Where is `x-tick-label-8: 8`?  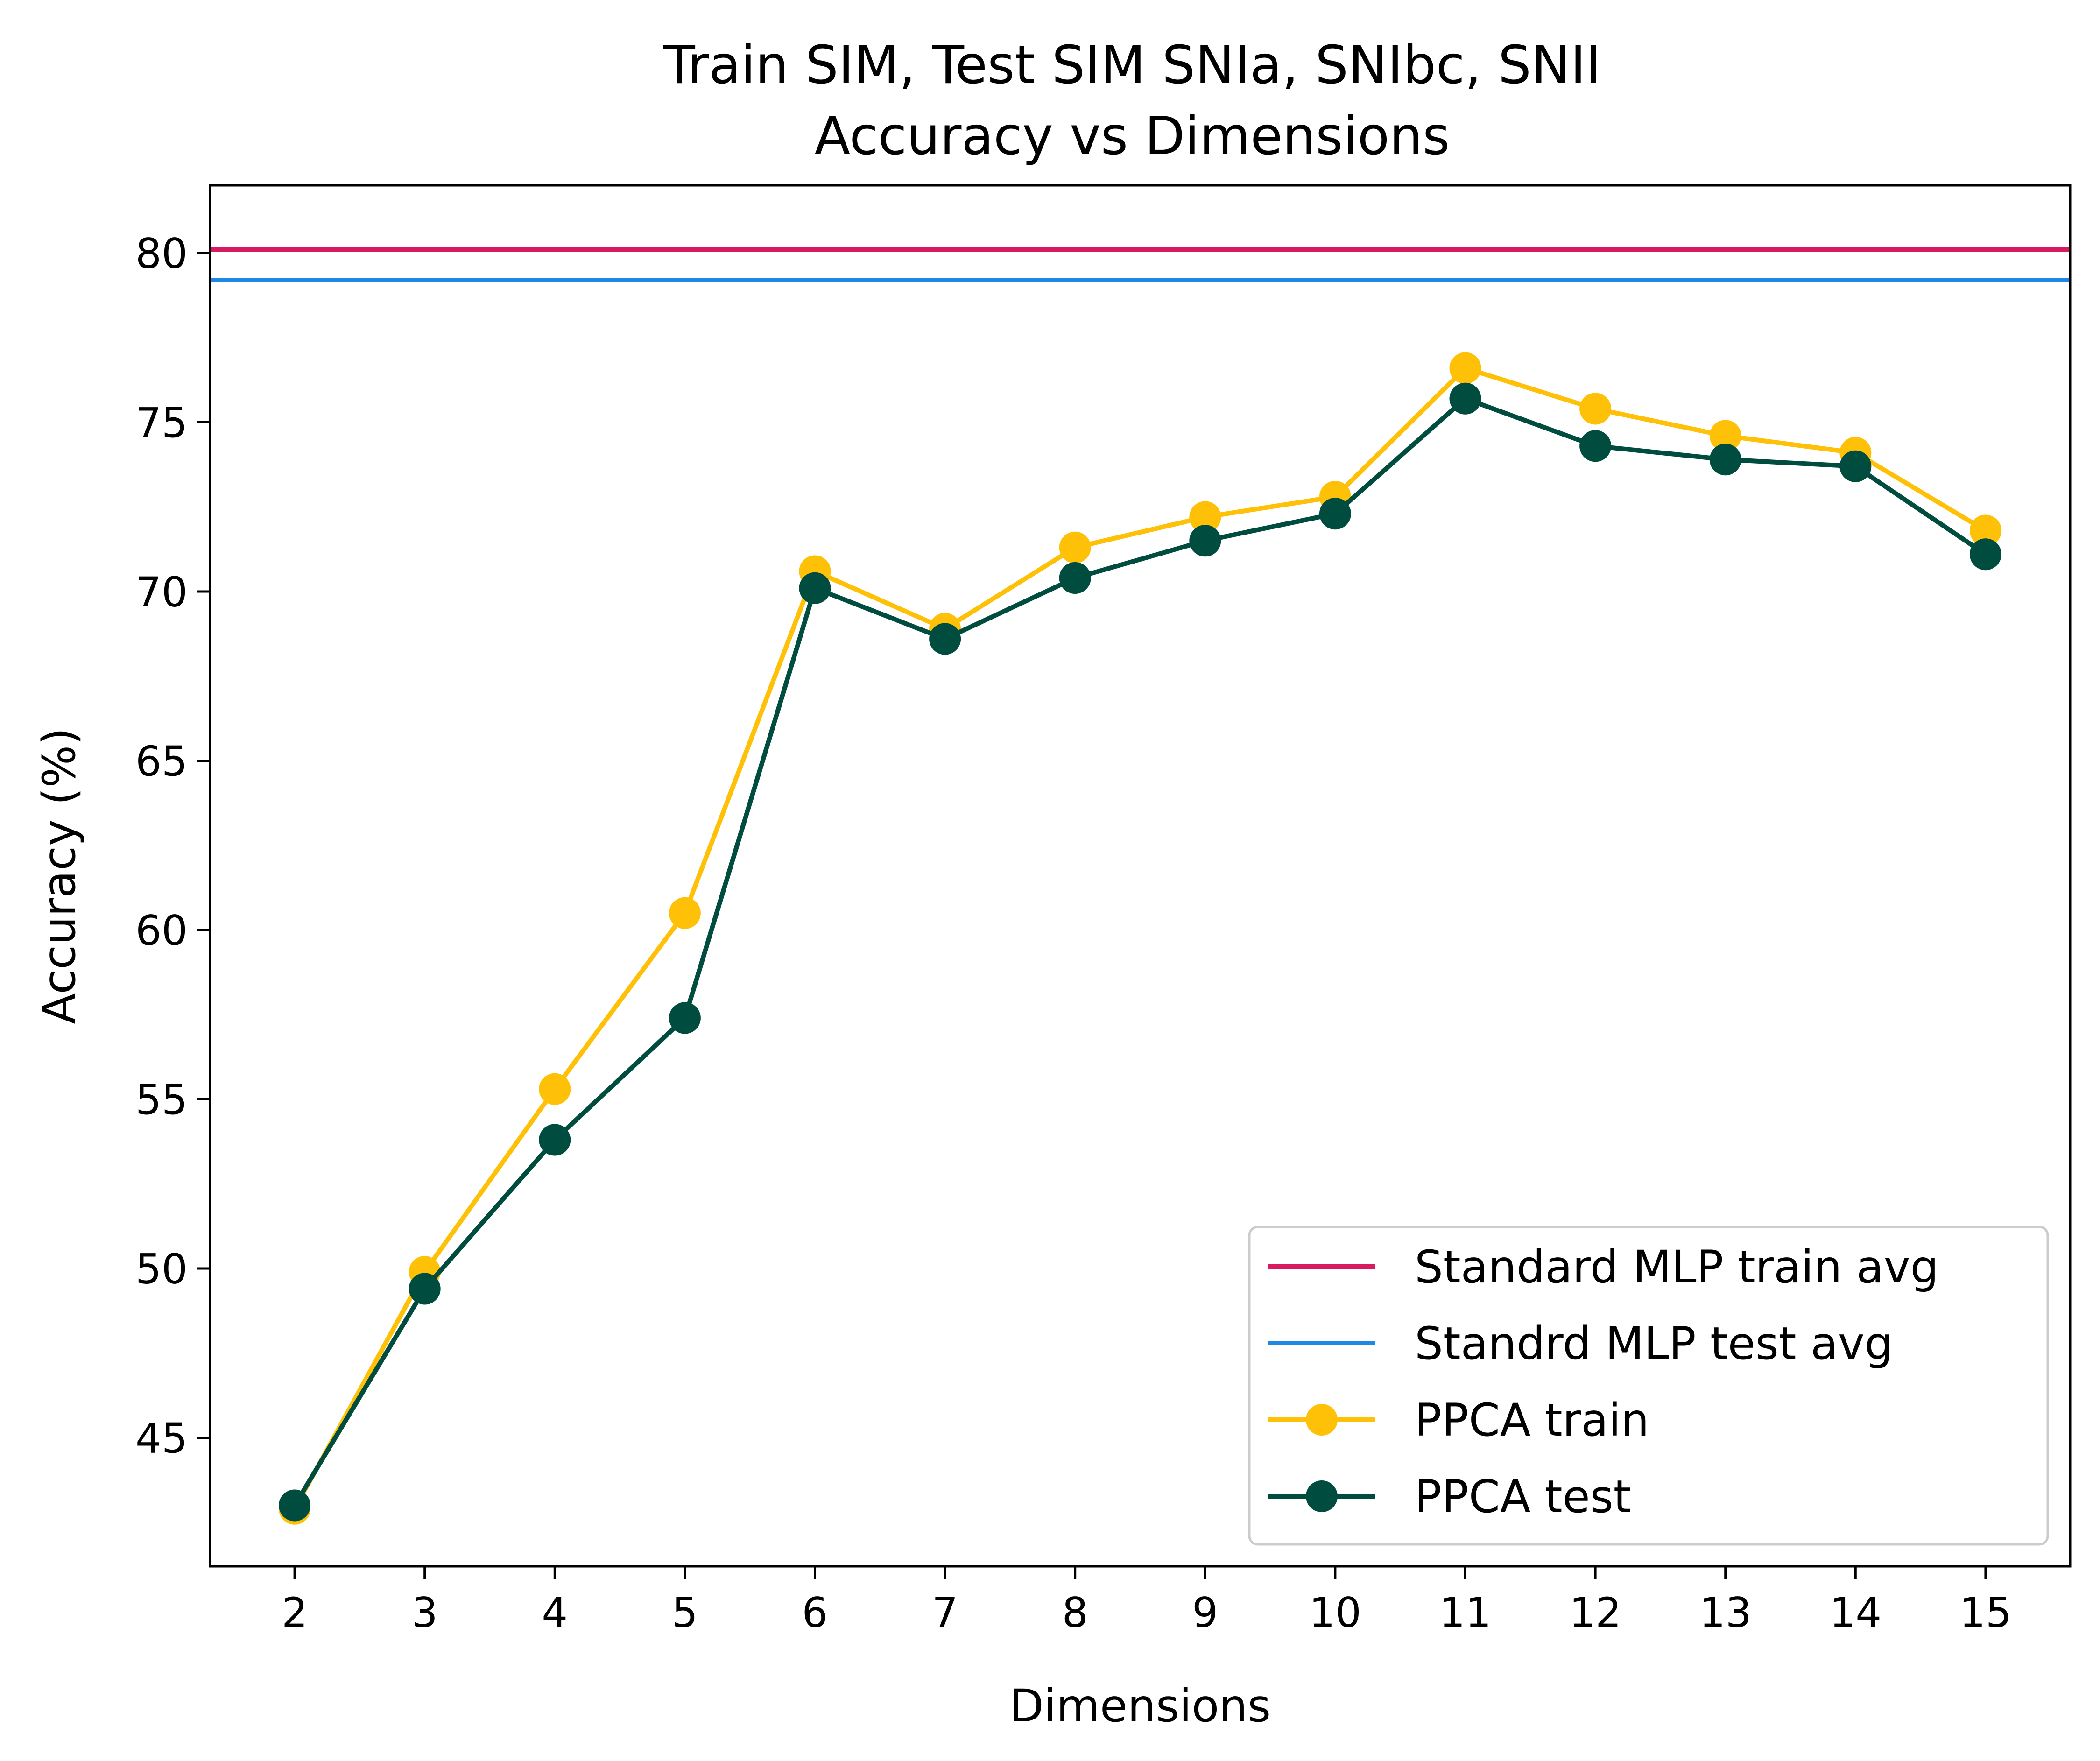
x-tick-label-8: 8 is located at coordinates (1075, 1613).